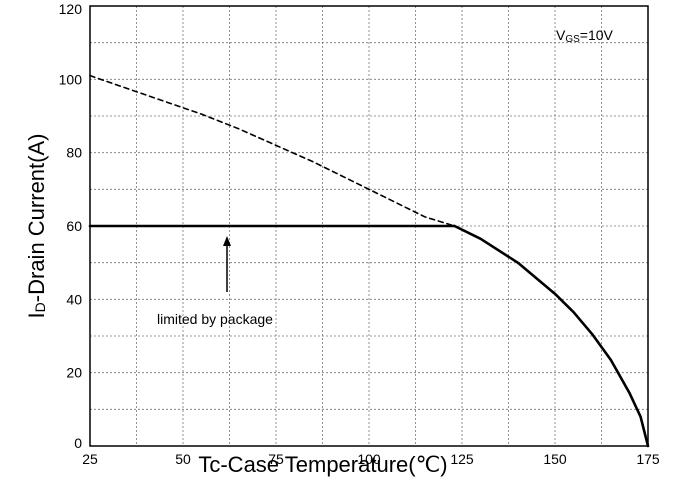  Describe the element at coordinates (462, 459) in the screenshot. I see `x-tick-label: 125` at that location.